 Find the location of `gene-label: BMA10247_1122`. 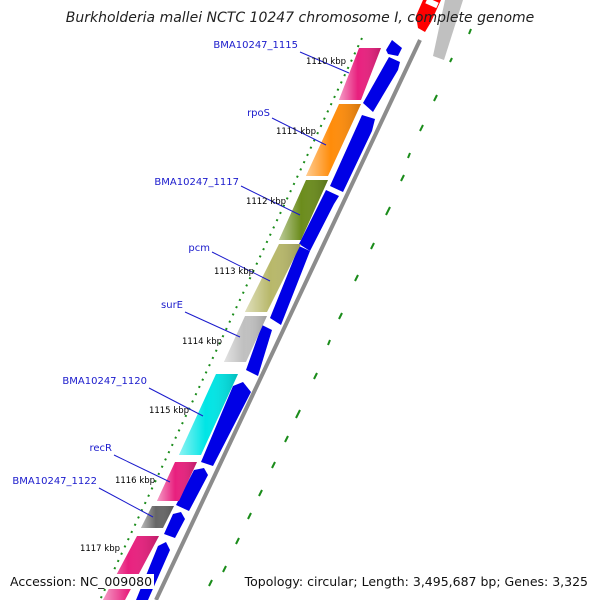

gene-label: BMA10247_1122 is located at coordinates (54, 481).